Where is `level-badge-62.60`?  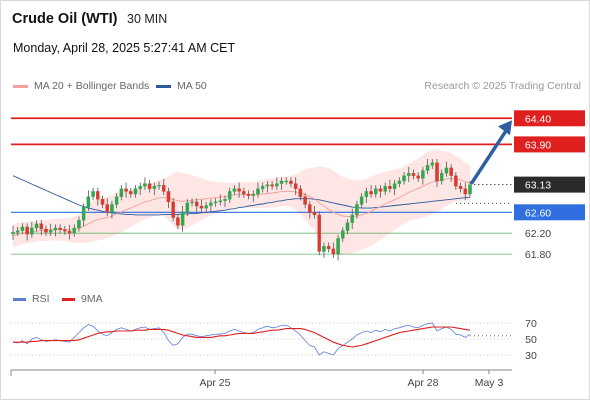
level-badge-62.60 is located at coordinates (549, 212).